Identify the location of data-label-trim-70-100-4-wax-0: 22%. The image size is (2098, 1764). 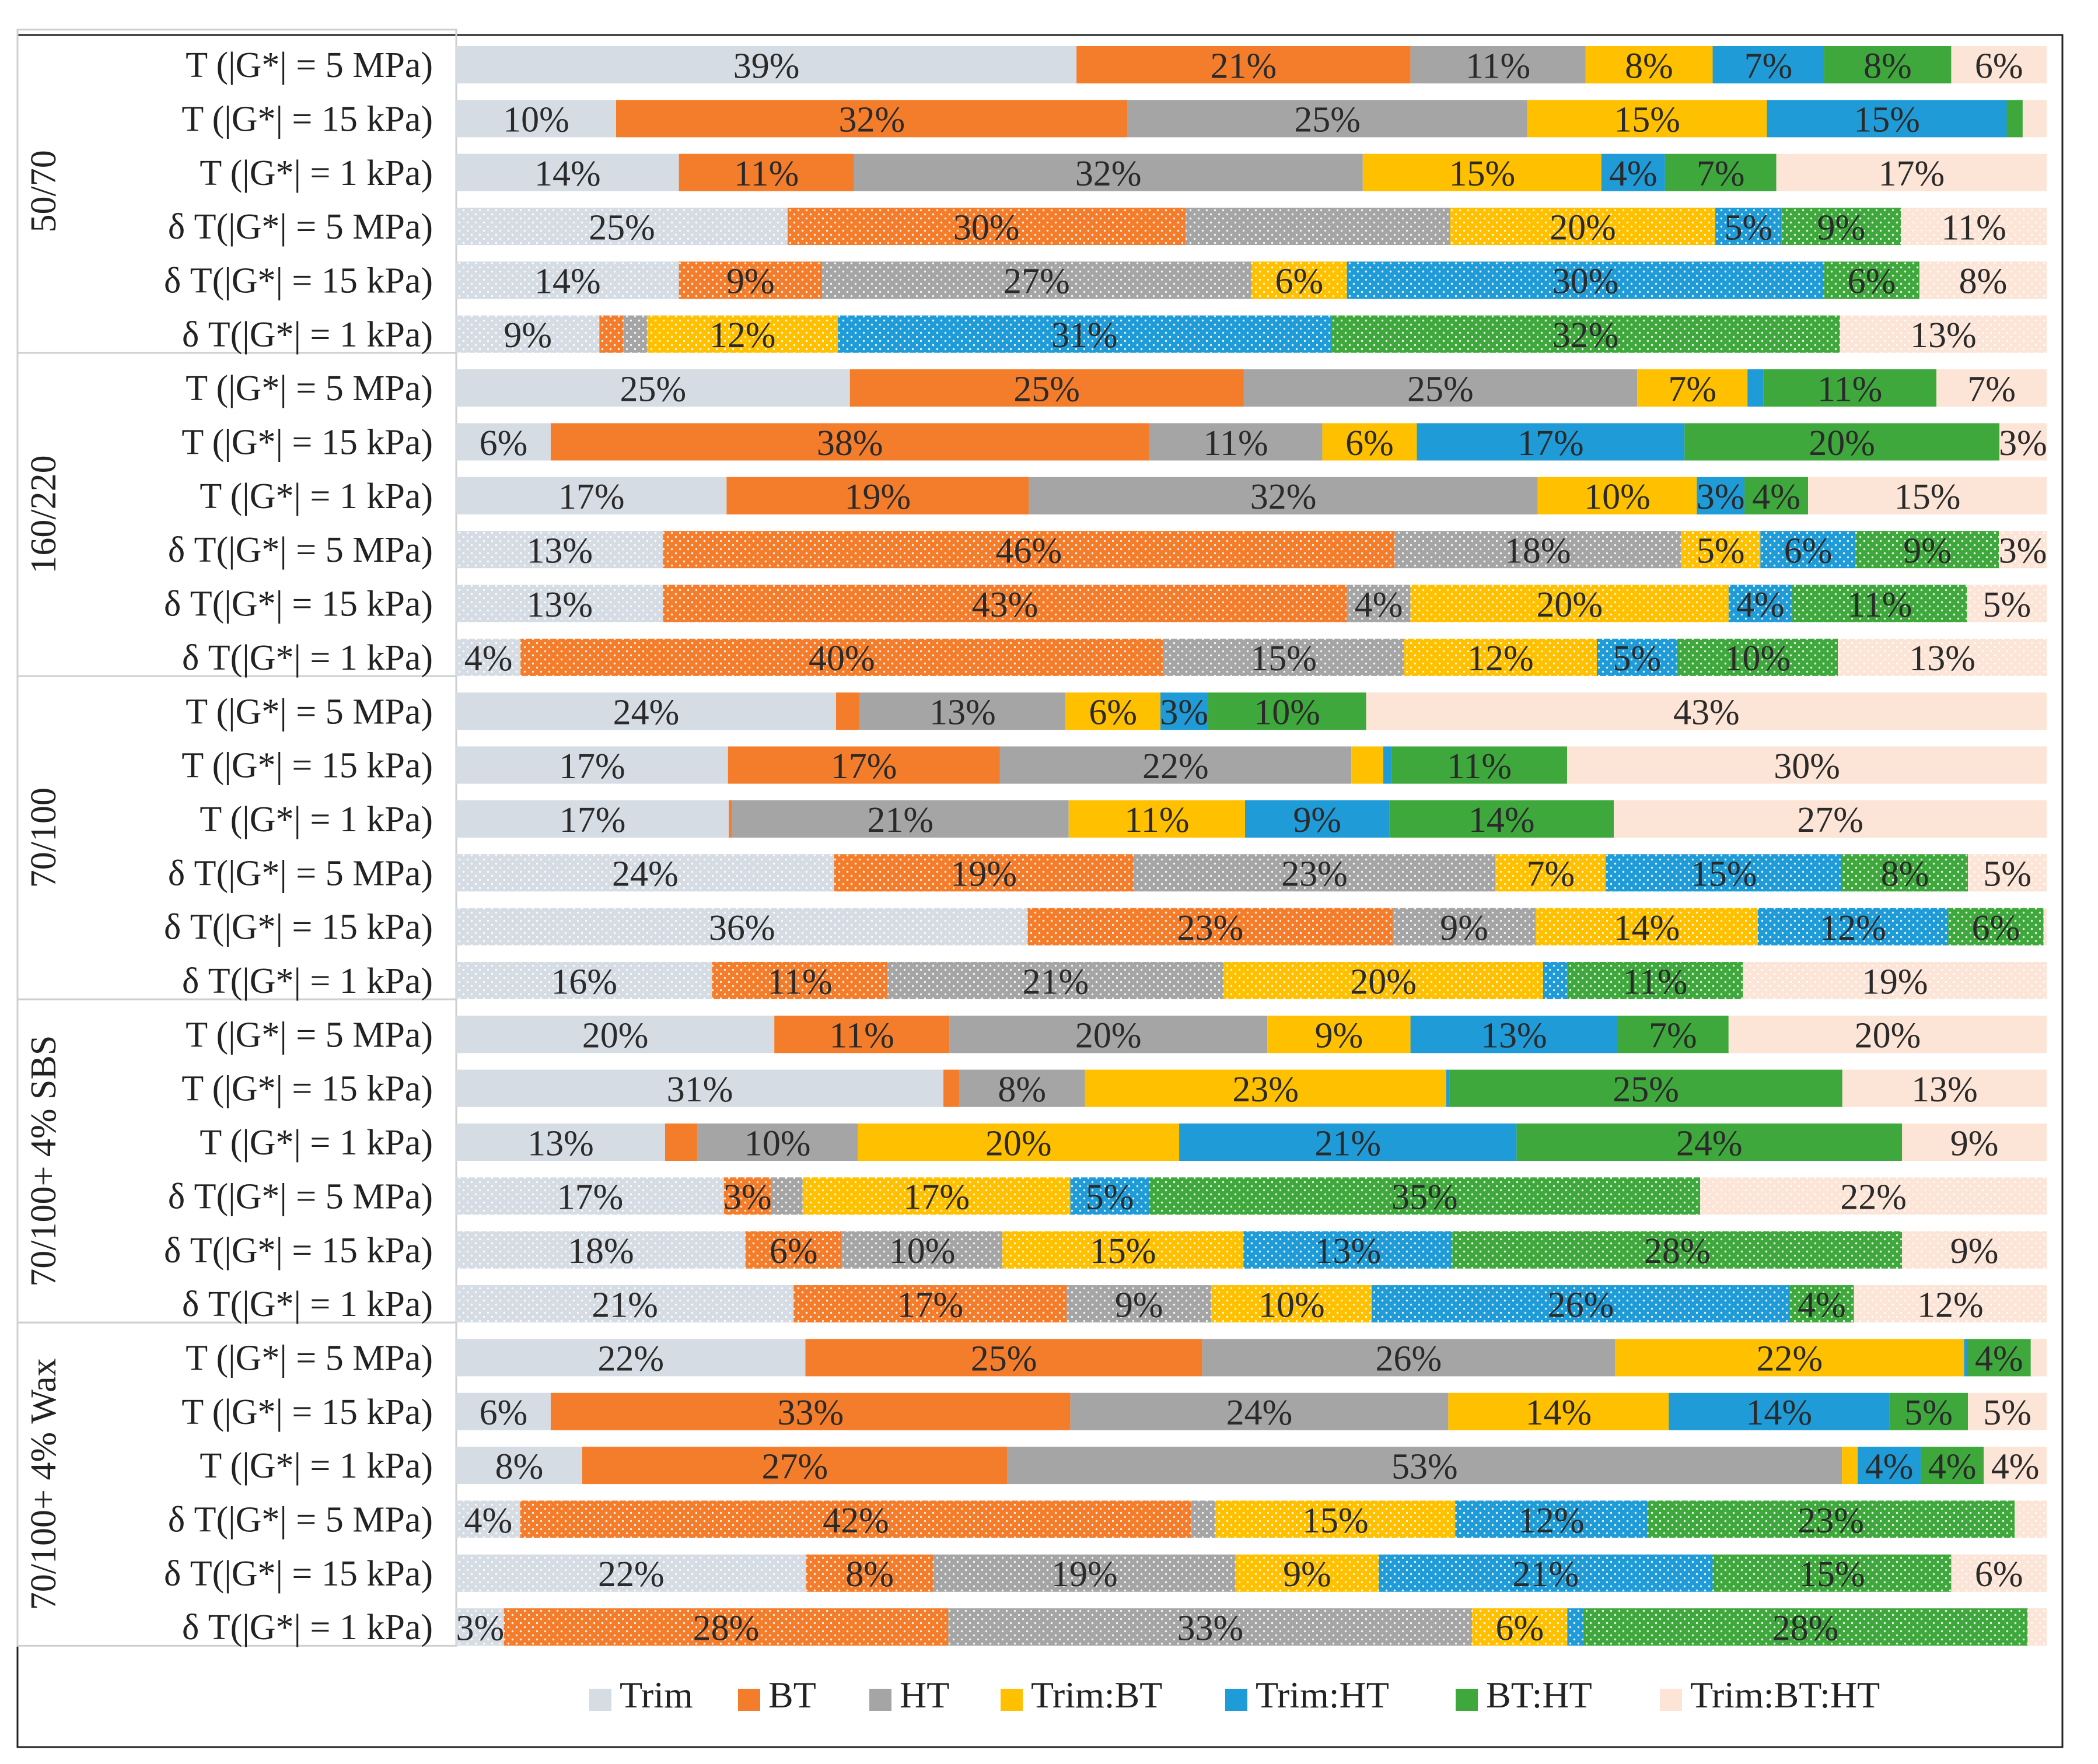
(631, 1359).